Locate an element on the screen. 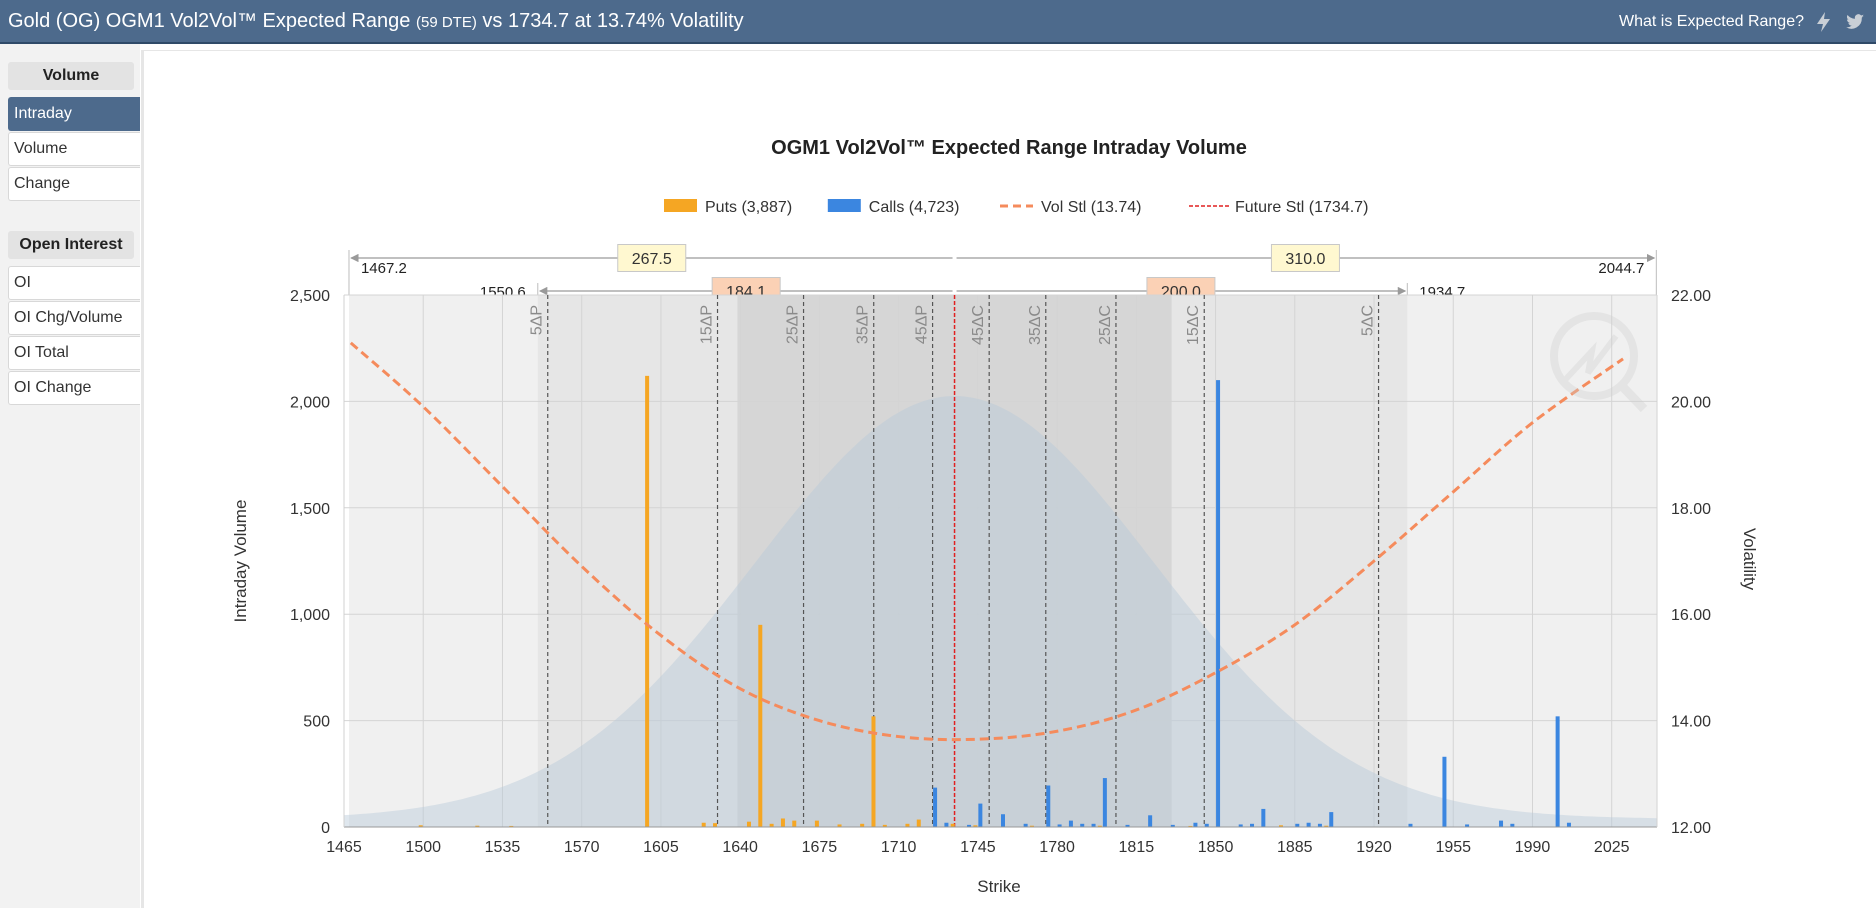 This screenshot has height=914, width=1876. legend-swatch is located at coordinates (680, 205).